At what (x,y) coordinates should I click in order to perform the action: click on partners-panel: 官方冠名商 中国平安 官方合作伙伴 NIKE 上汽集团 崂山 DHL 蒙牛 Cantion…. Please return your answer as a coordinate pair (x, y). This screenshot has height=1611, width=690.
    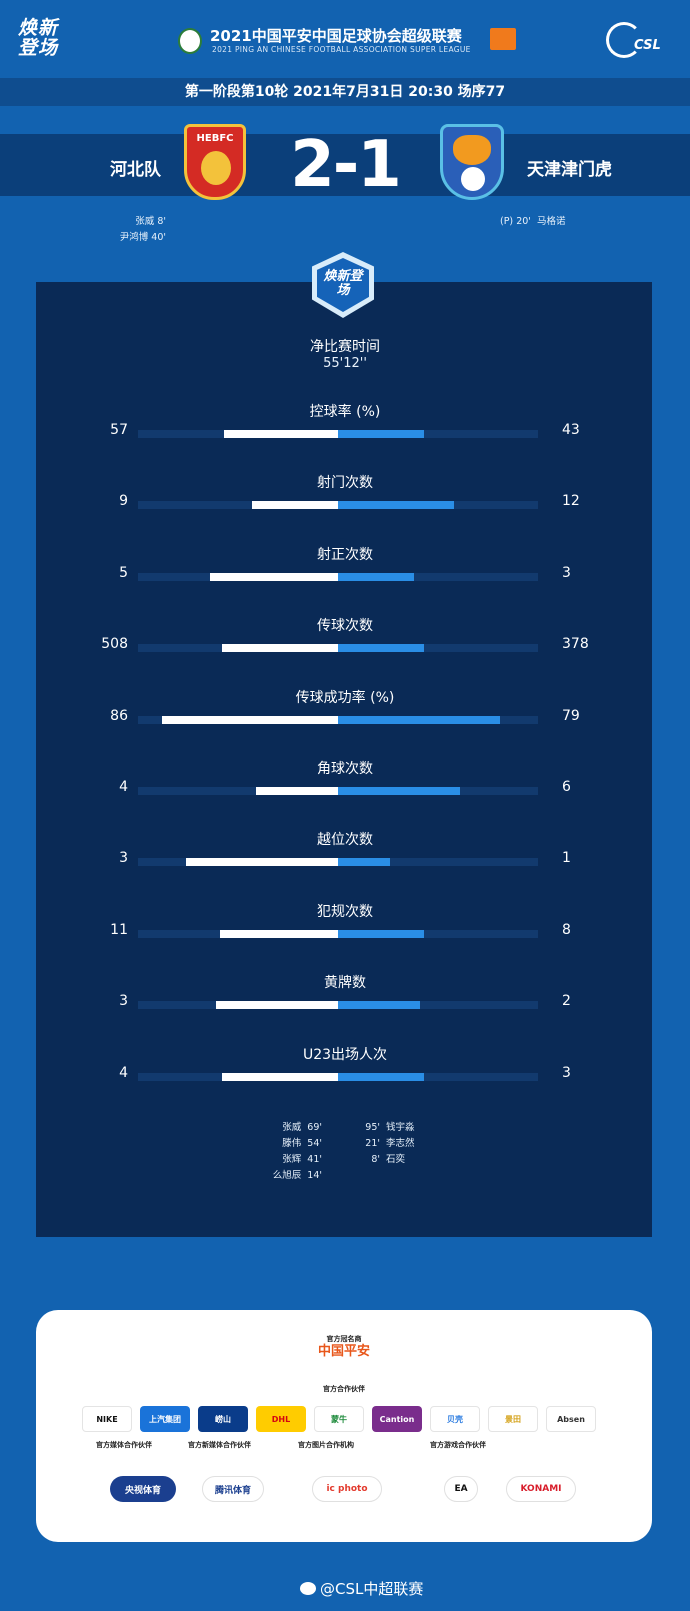
    Looking at the image, I should click on (344, 1426).